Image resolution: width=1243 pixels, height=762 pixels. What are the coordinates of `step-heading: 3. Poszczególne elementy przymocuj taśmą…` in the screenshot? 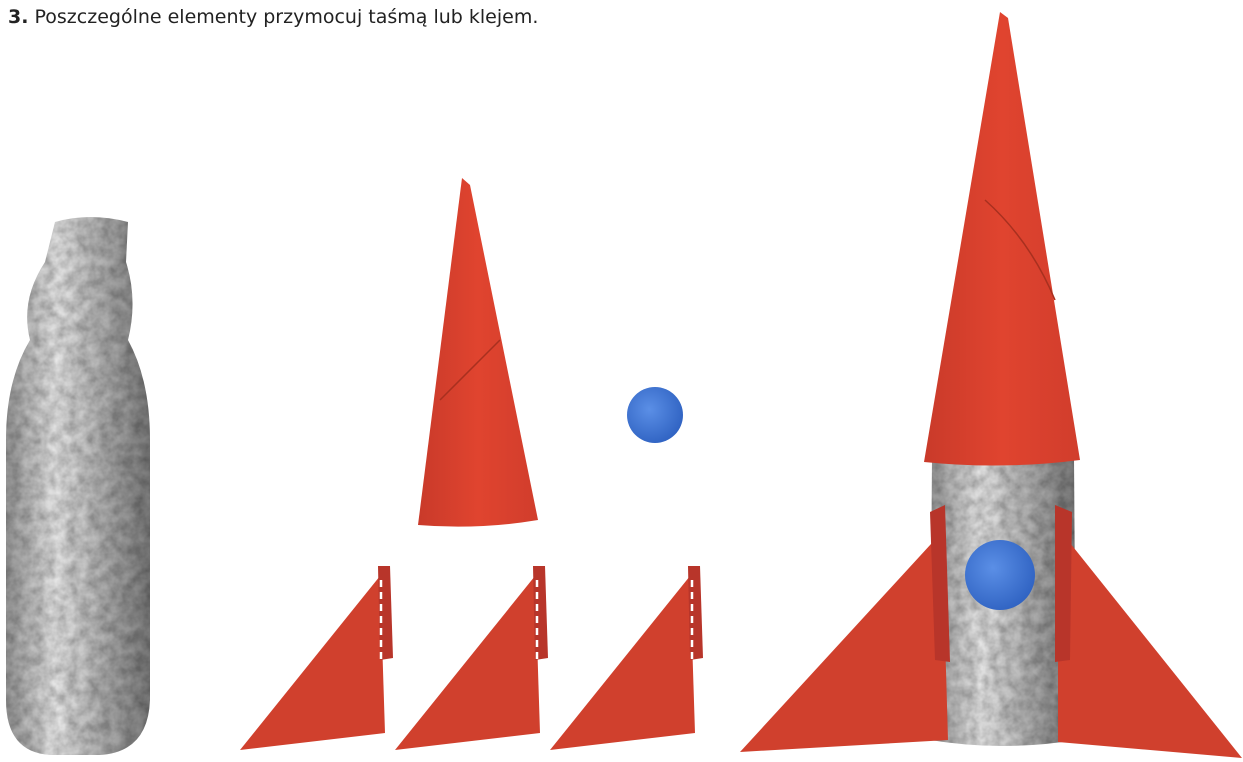 It's located at (273, 17).